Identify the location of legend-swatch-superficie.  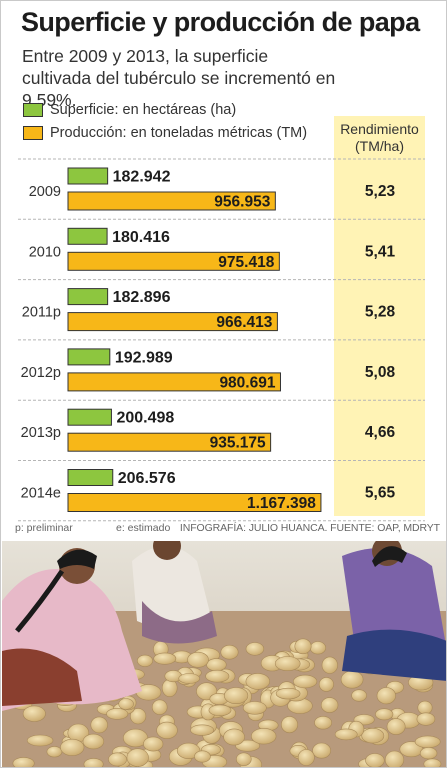
(33, 110).